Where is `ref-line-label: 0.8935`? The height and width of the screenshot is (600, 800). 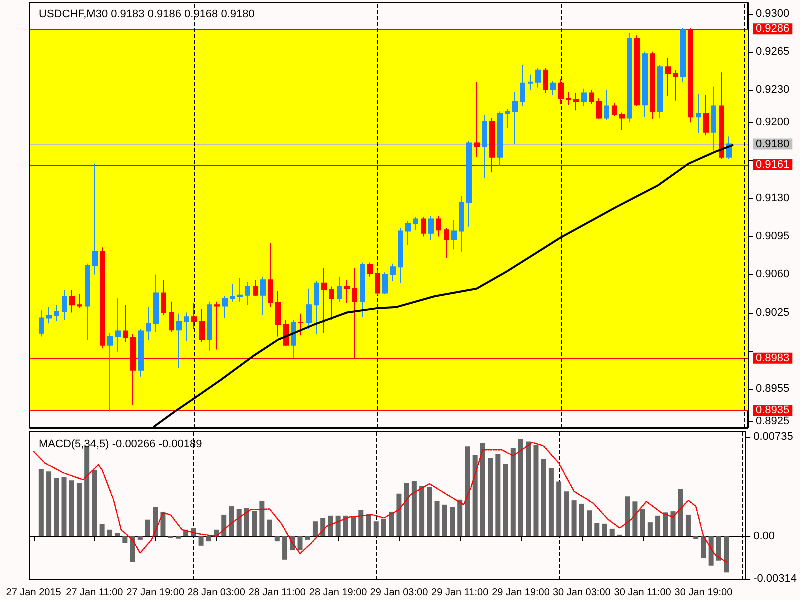
ref-line-label: 0.8935 is located at coordinates (773, 410).